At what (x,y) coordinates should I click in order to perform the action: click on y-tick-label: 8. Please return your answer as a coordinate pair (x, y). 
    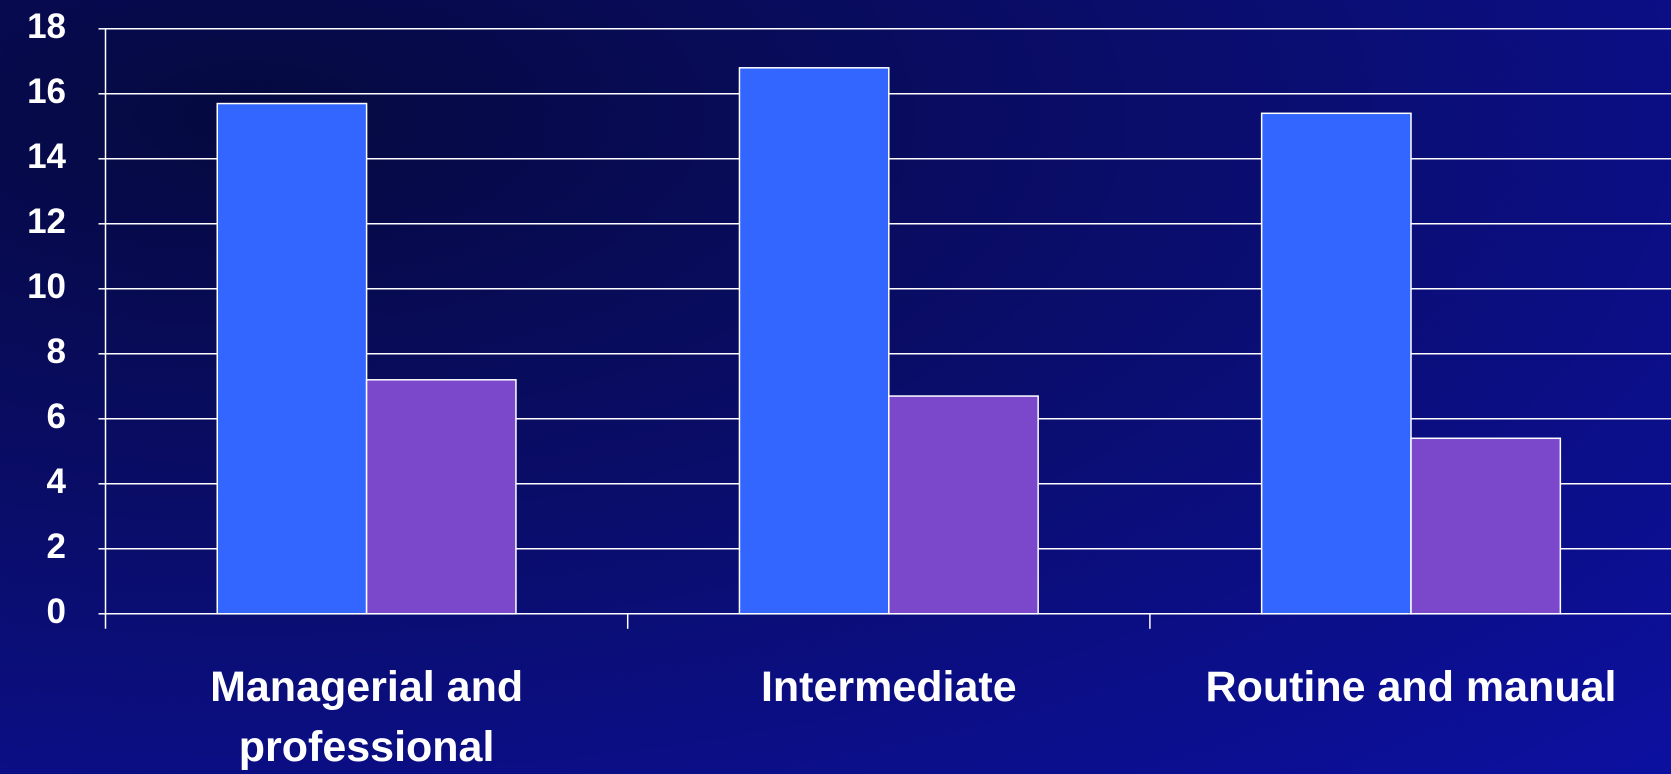
    Looking at the image, I should click on (56, 351).